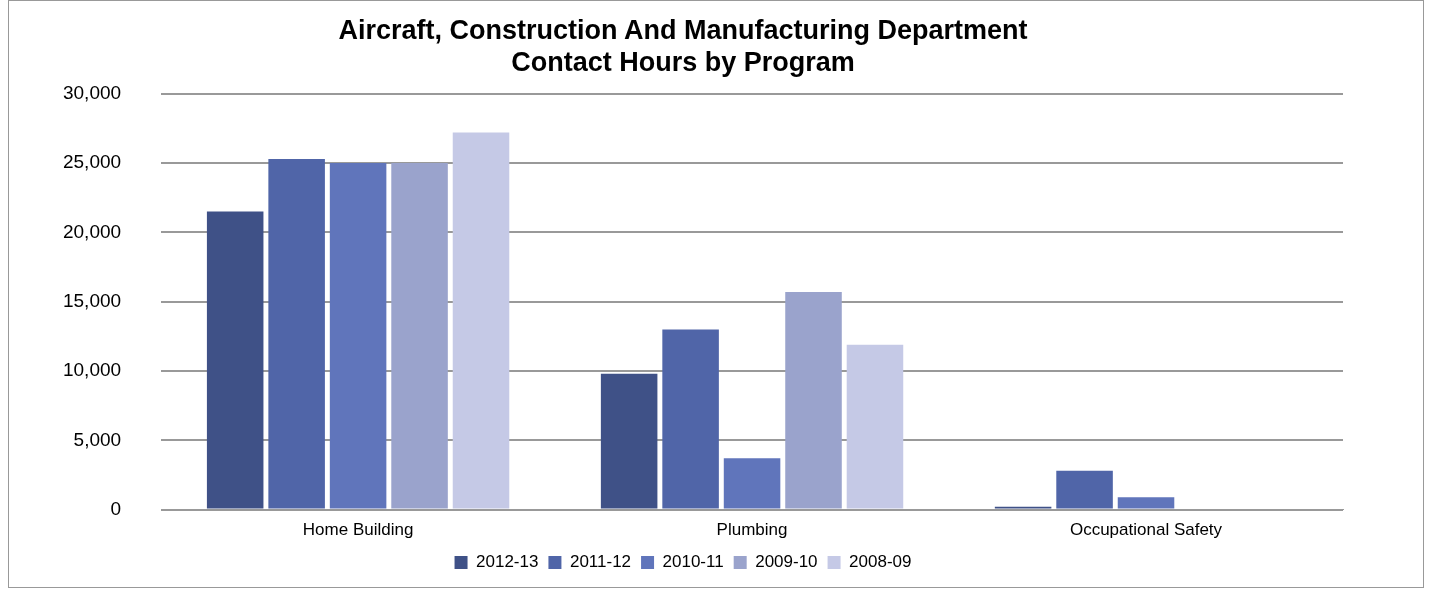 This screenshot has height=590, width=1430. I want to click on y-tick-label: 30,000, so click(92, 93).